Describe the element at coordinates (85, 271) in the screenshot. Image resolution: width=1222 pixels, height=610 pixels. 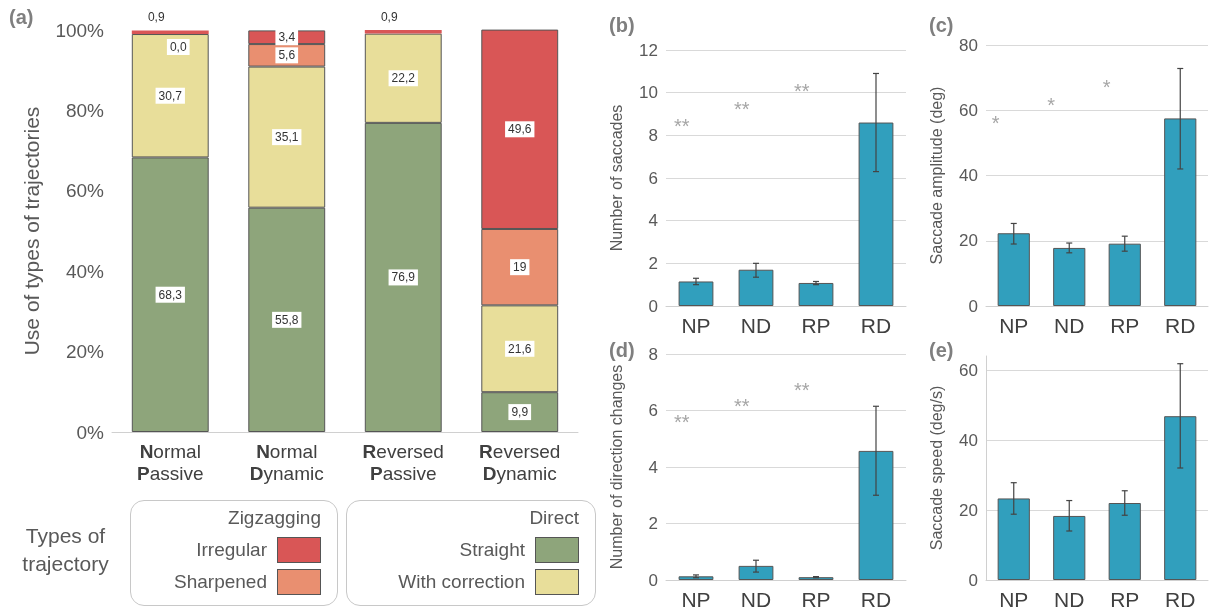
I see `y-tick-label: 40%` at that location.